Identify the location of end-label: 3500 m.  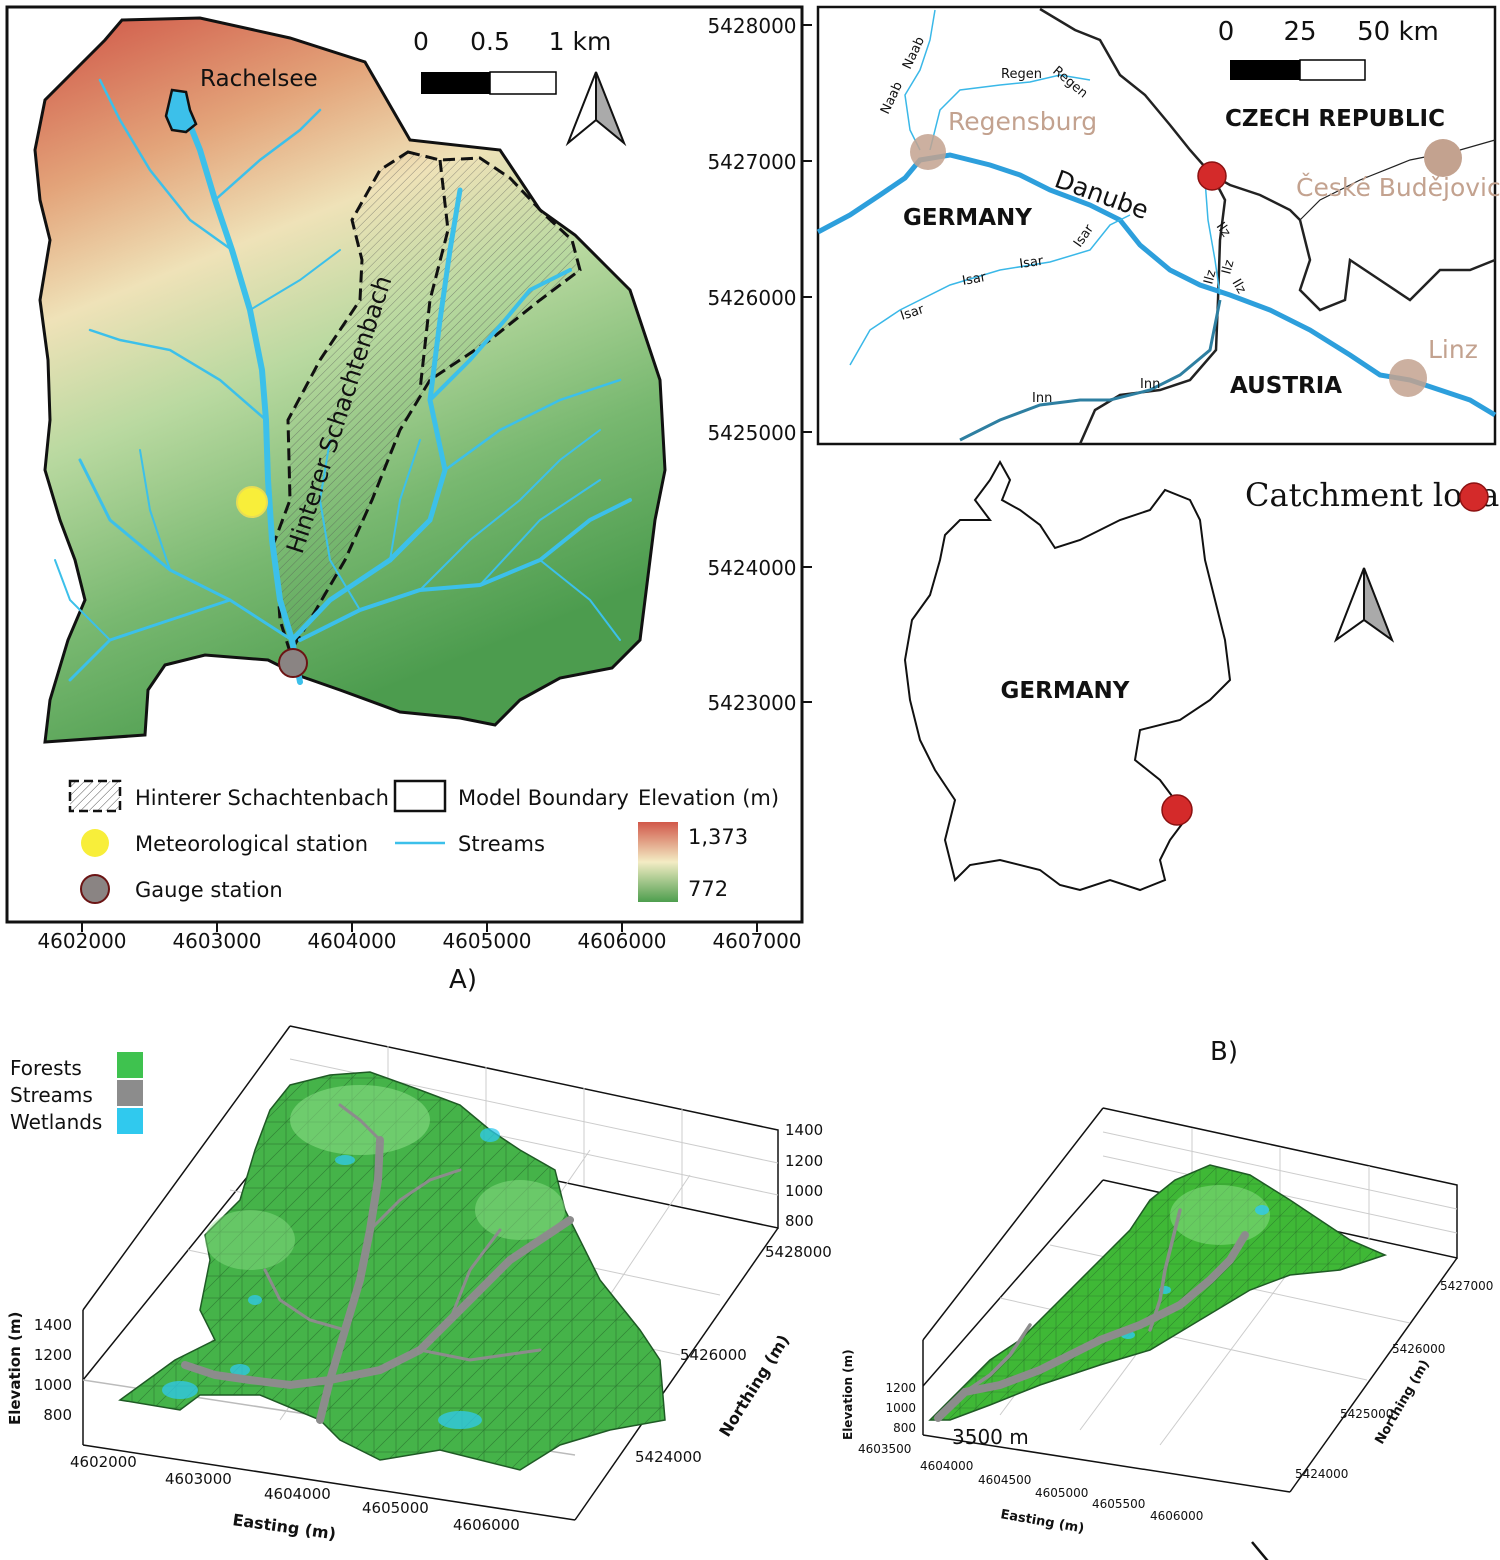
(990, 1437).